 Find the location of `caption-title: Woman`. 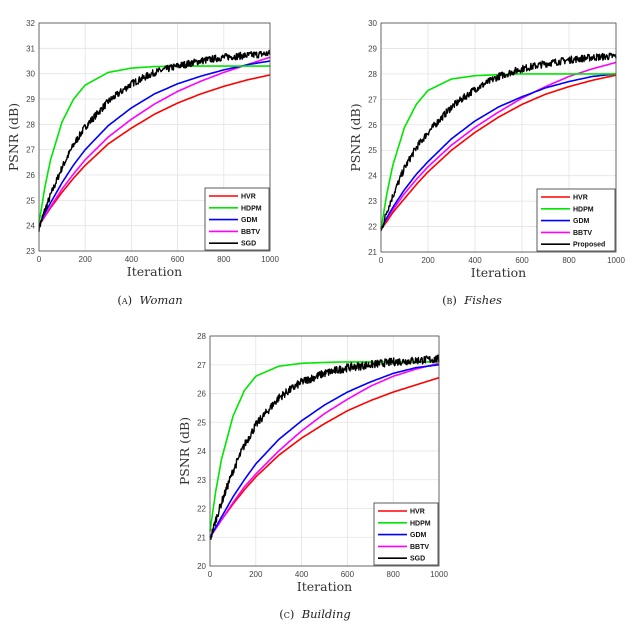

caption-title: Woman is located at coordinates (160, 300).